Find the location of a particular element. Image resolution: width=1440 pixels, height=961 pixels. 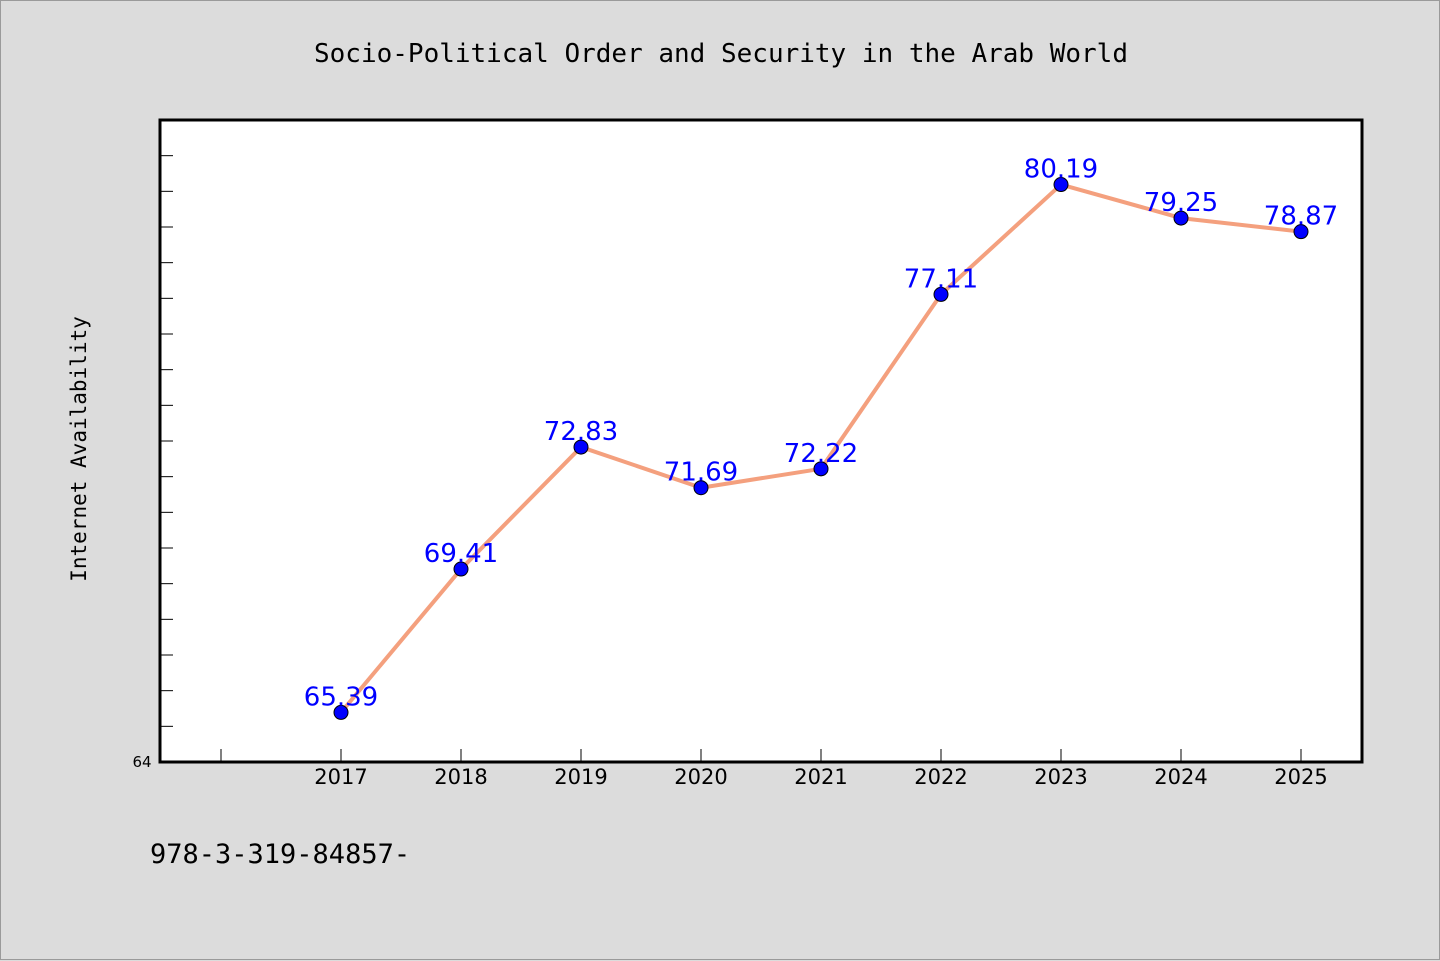

data-label: 79.25 is located at coordinates (1181, 203).